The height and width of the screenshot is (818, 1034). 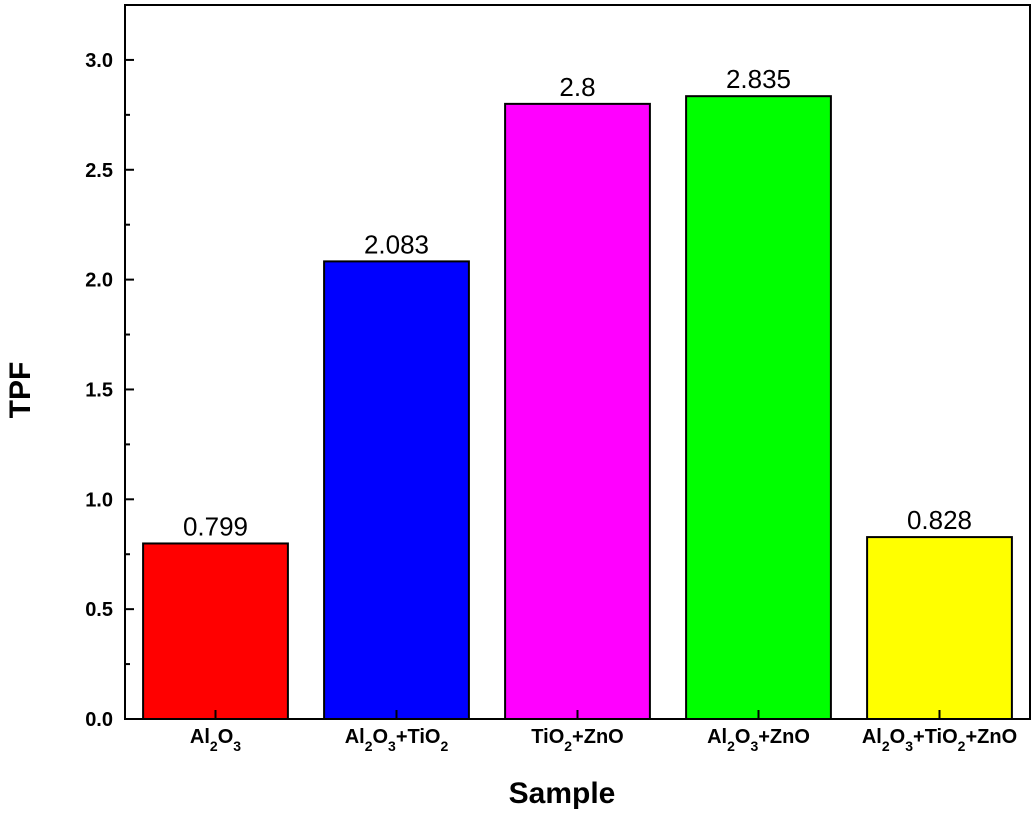 I want to click on bar-value-label: 2.8, so click(x=577, y=87).